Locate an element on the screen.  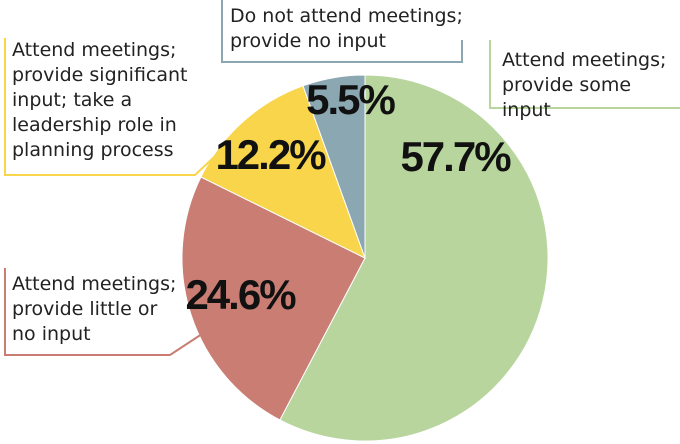
data-label: 5.5% is located at coordinates (350, 99).